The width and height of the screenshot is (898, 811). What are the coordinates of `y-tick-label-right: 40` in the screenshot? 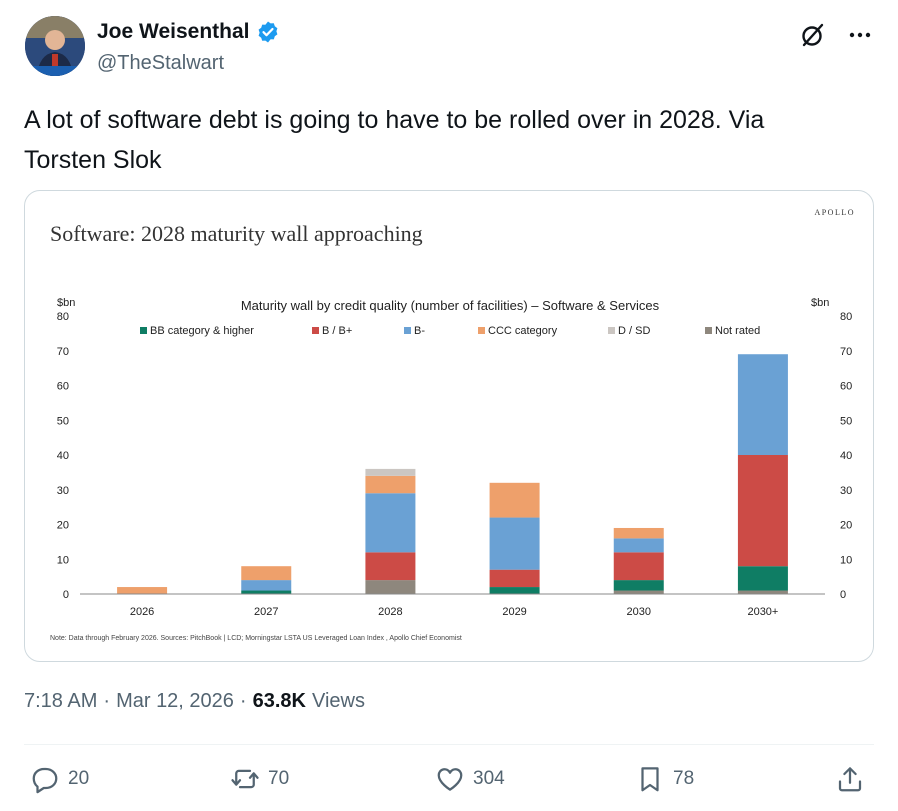 It's located at (846, 456).